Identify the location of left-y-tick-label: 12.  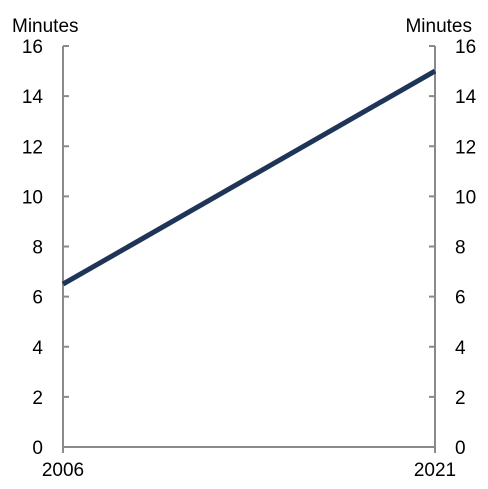
(32, 147).